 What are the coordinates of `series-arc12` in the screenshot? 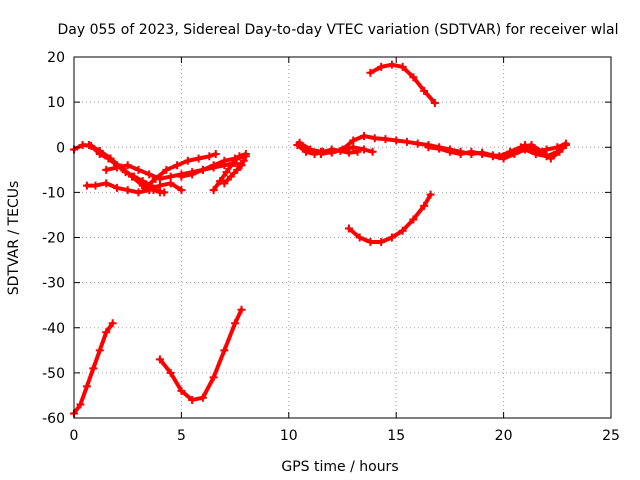 It's located at (234, 172).